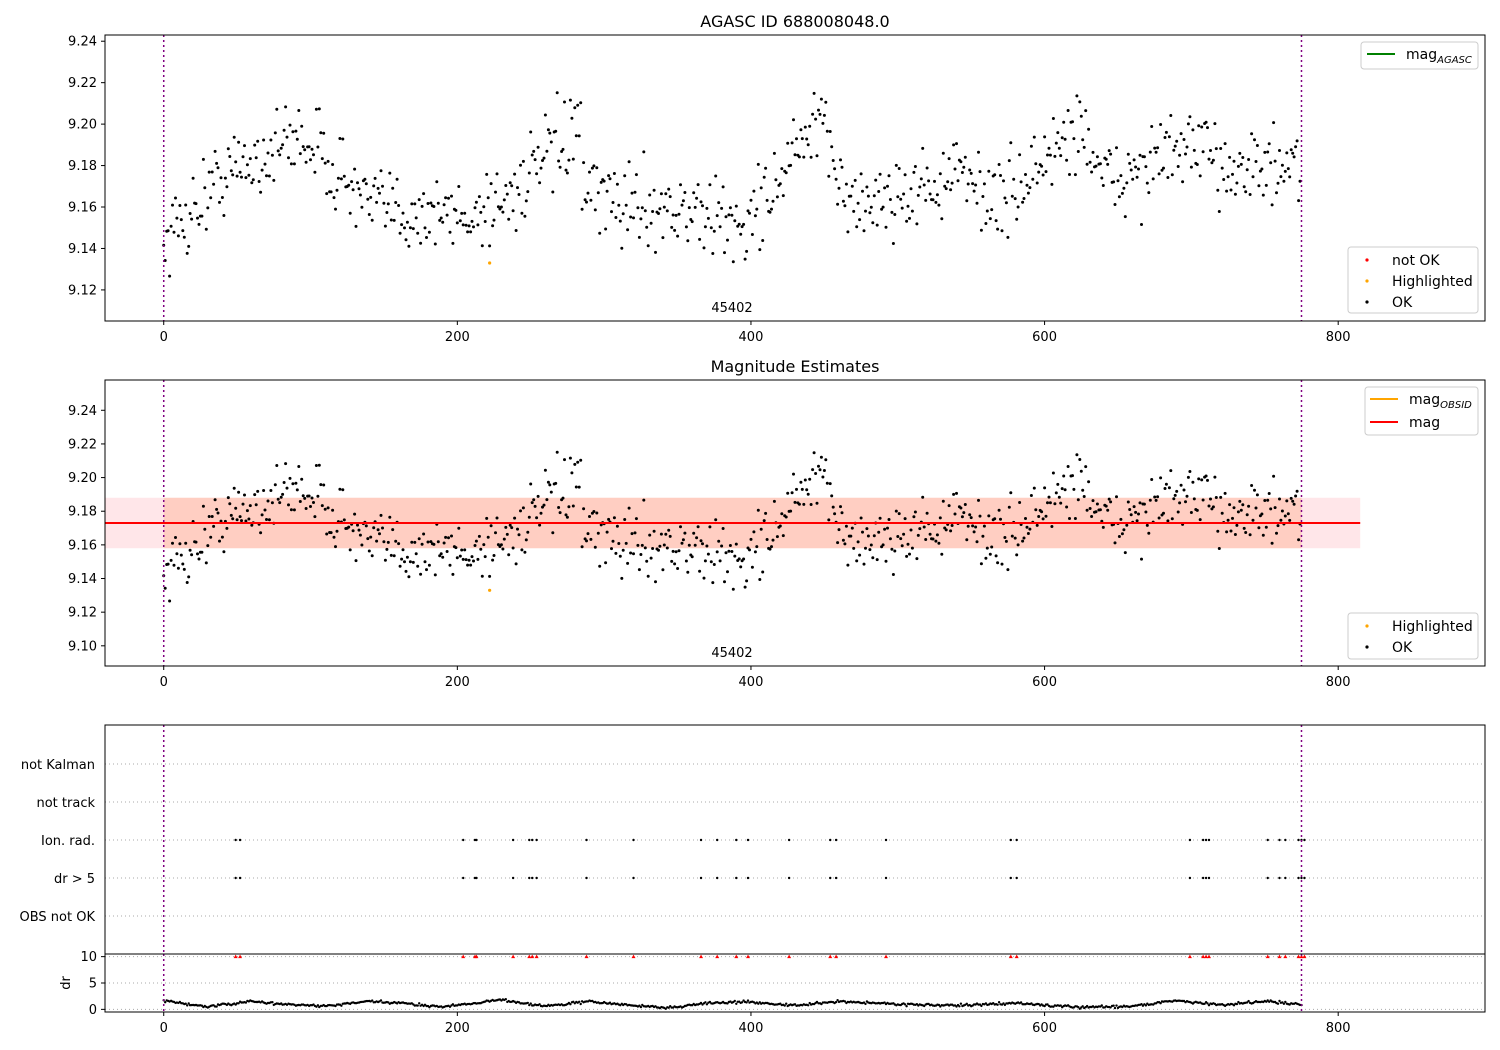 The width and height of the screenshot is (1500, 1050). Describe the element at coordinates (457, 337) in the screenshot. I see `x-tick-label: 200` at that location.